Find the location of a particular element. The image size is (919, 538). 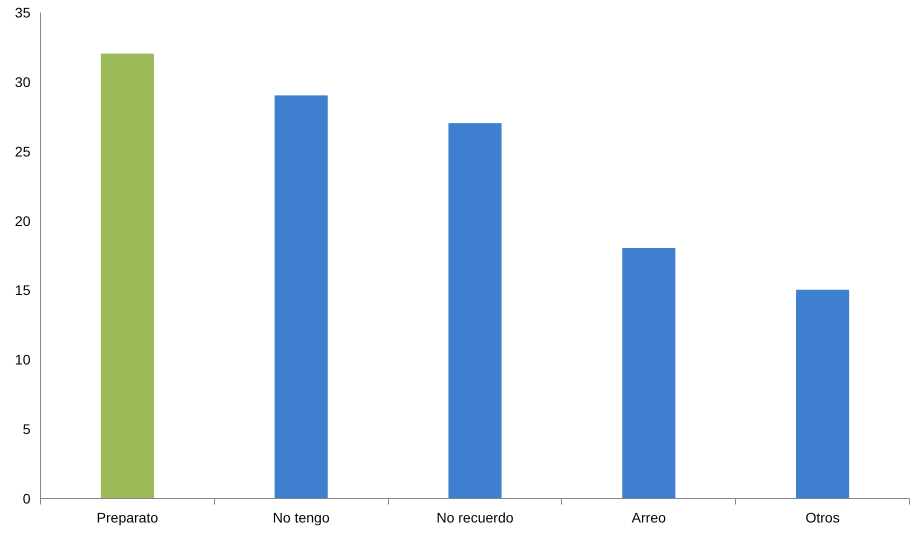

y-tick-label: 15 is located at coordinates (22, 290).